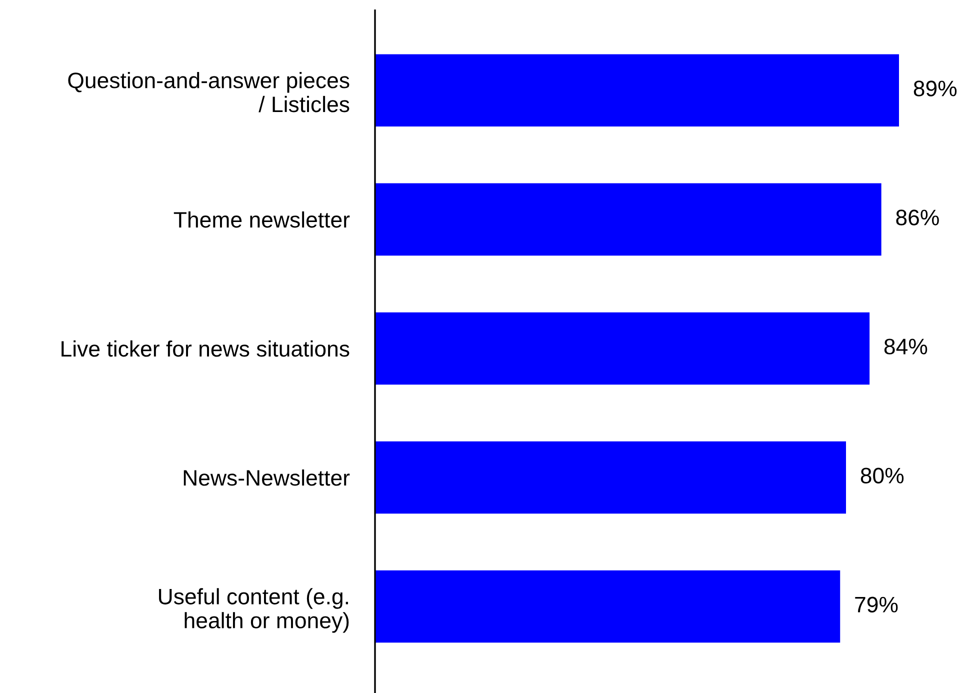 The width and height of the screenshot is (961, 693). I want to click on y-tick-label: Live ticker for news situations, so click(206, 348).